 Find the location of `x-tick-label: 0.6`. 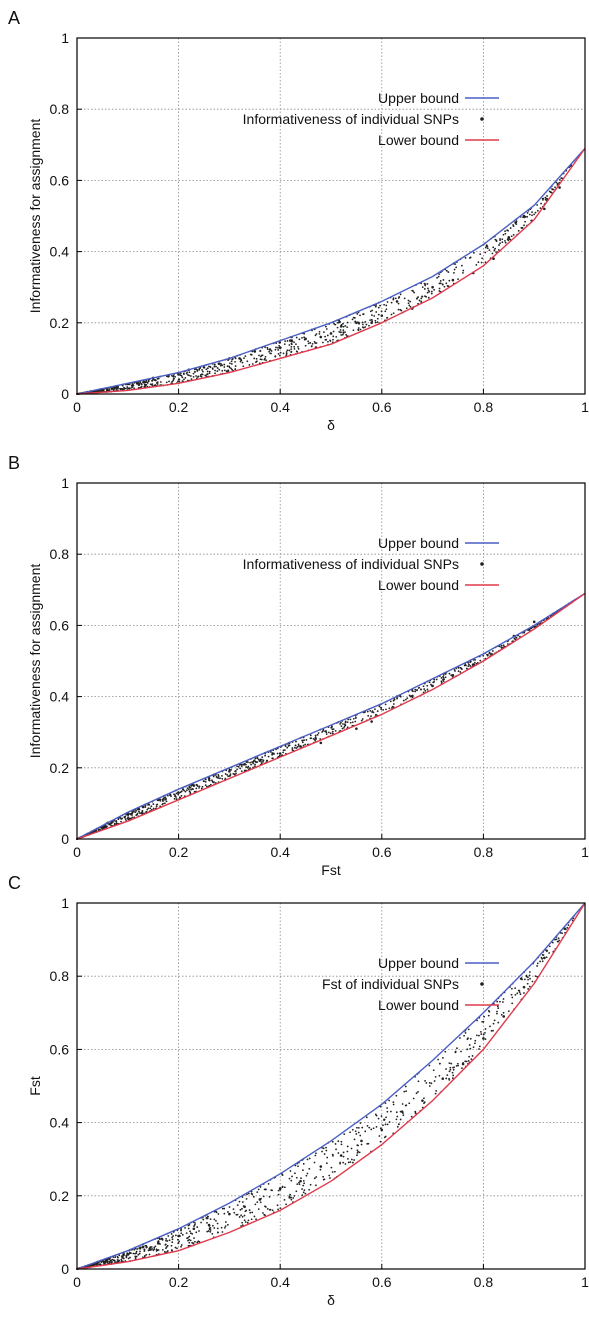

x-tick-label: 0.6 is located at coordinates (382, 407).